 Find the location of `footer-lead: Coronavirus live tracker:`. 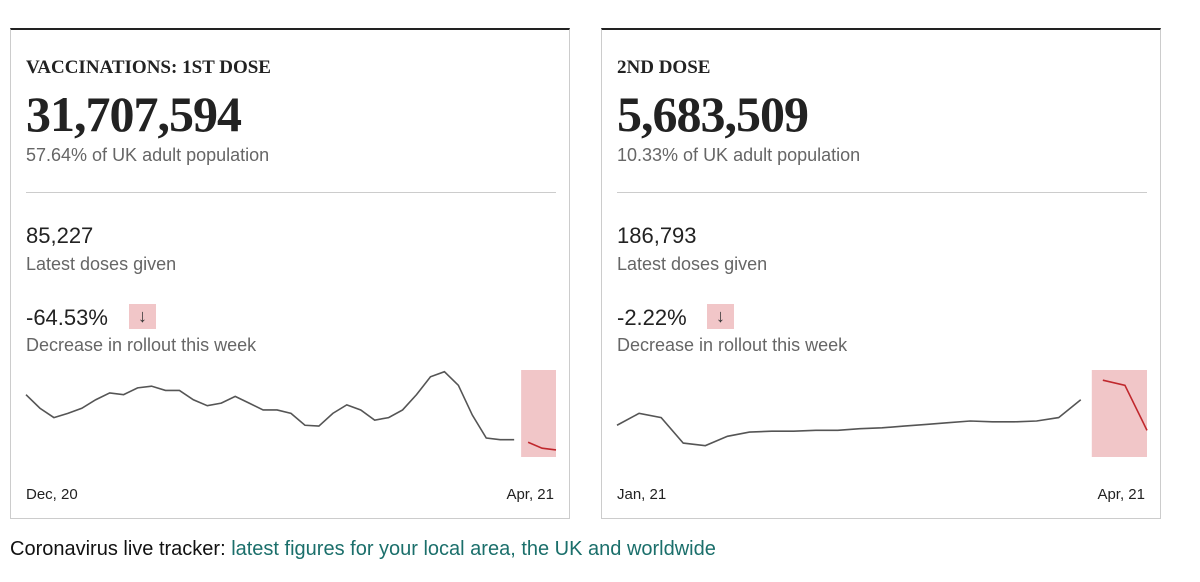

footer-lead: Coronavirus live tracker: is located at coordinates (121, 549).